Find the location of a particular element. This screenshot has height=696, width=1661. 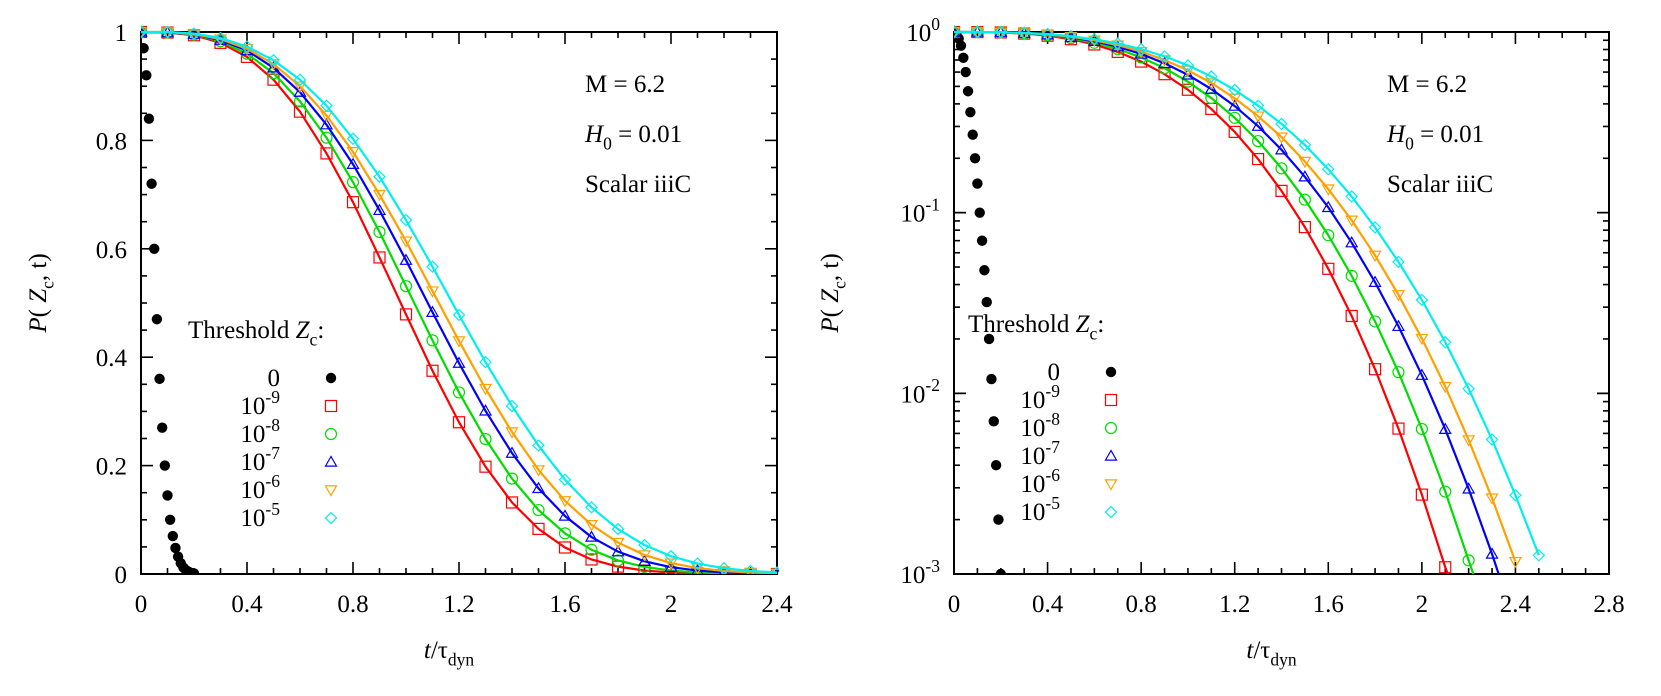

legend-label-part: -7 is located at coordinates (272, 453).